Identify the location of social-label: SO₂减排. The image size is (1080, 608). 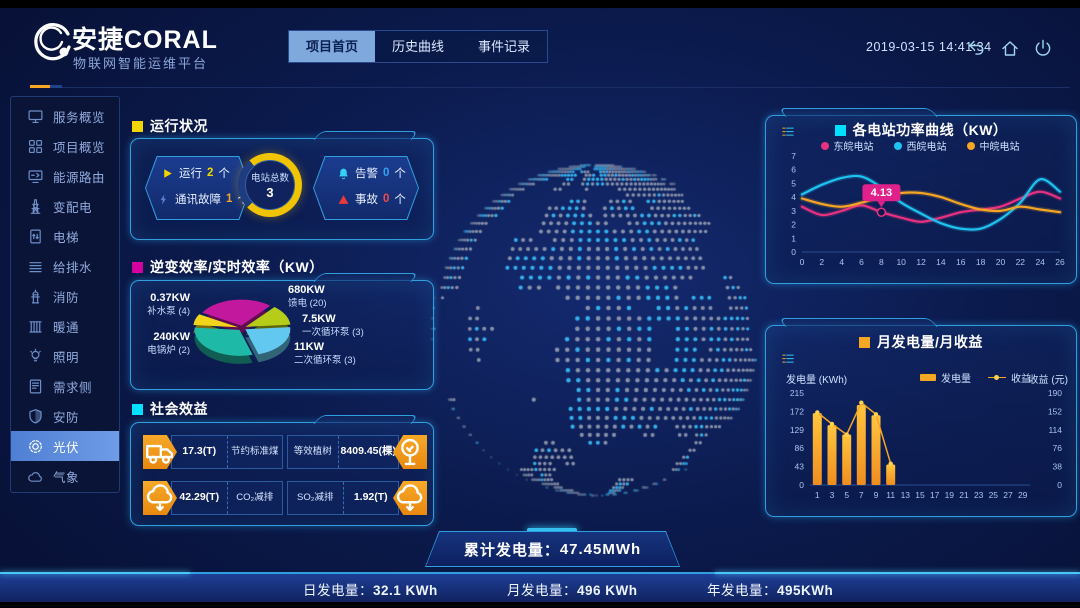
(315, 497).